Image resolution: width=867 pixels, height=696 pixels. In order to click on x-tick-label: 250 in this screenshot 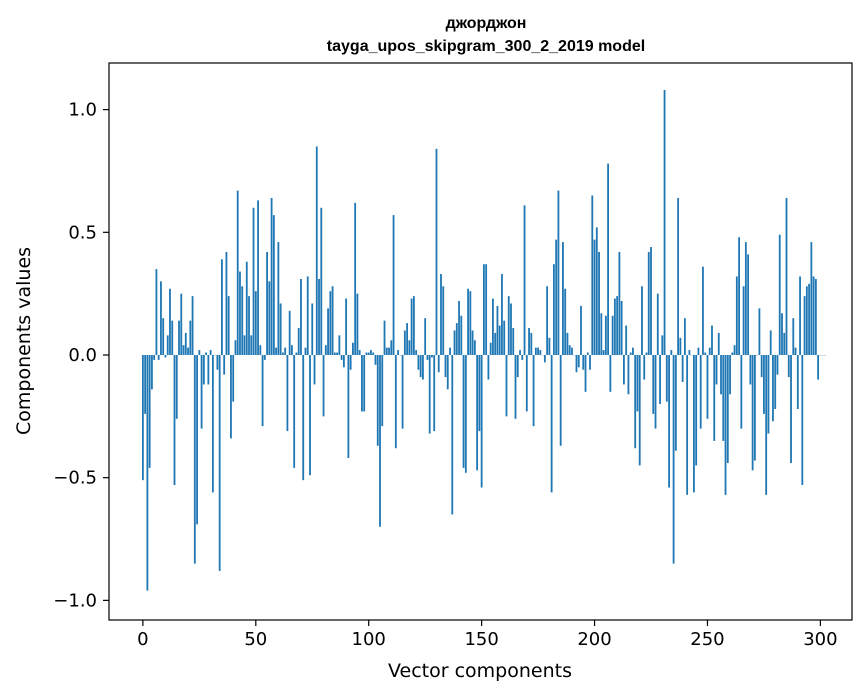, I will do `click(707, 639)`.